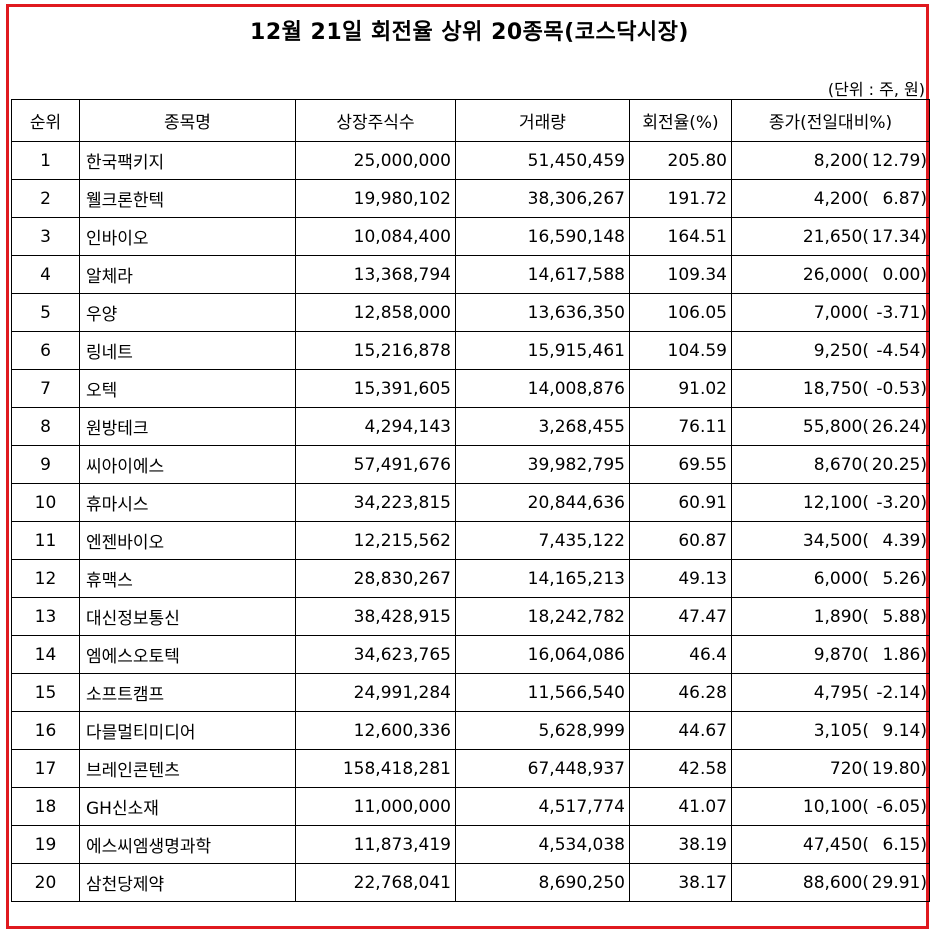 This screenshot has width=939, height=939. Describe the element at coordinates (542, 120) in the screenshot. I see `header-volume: 거래량` at that location.